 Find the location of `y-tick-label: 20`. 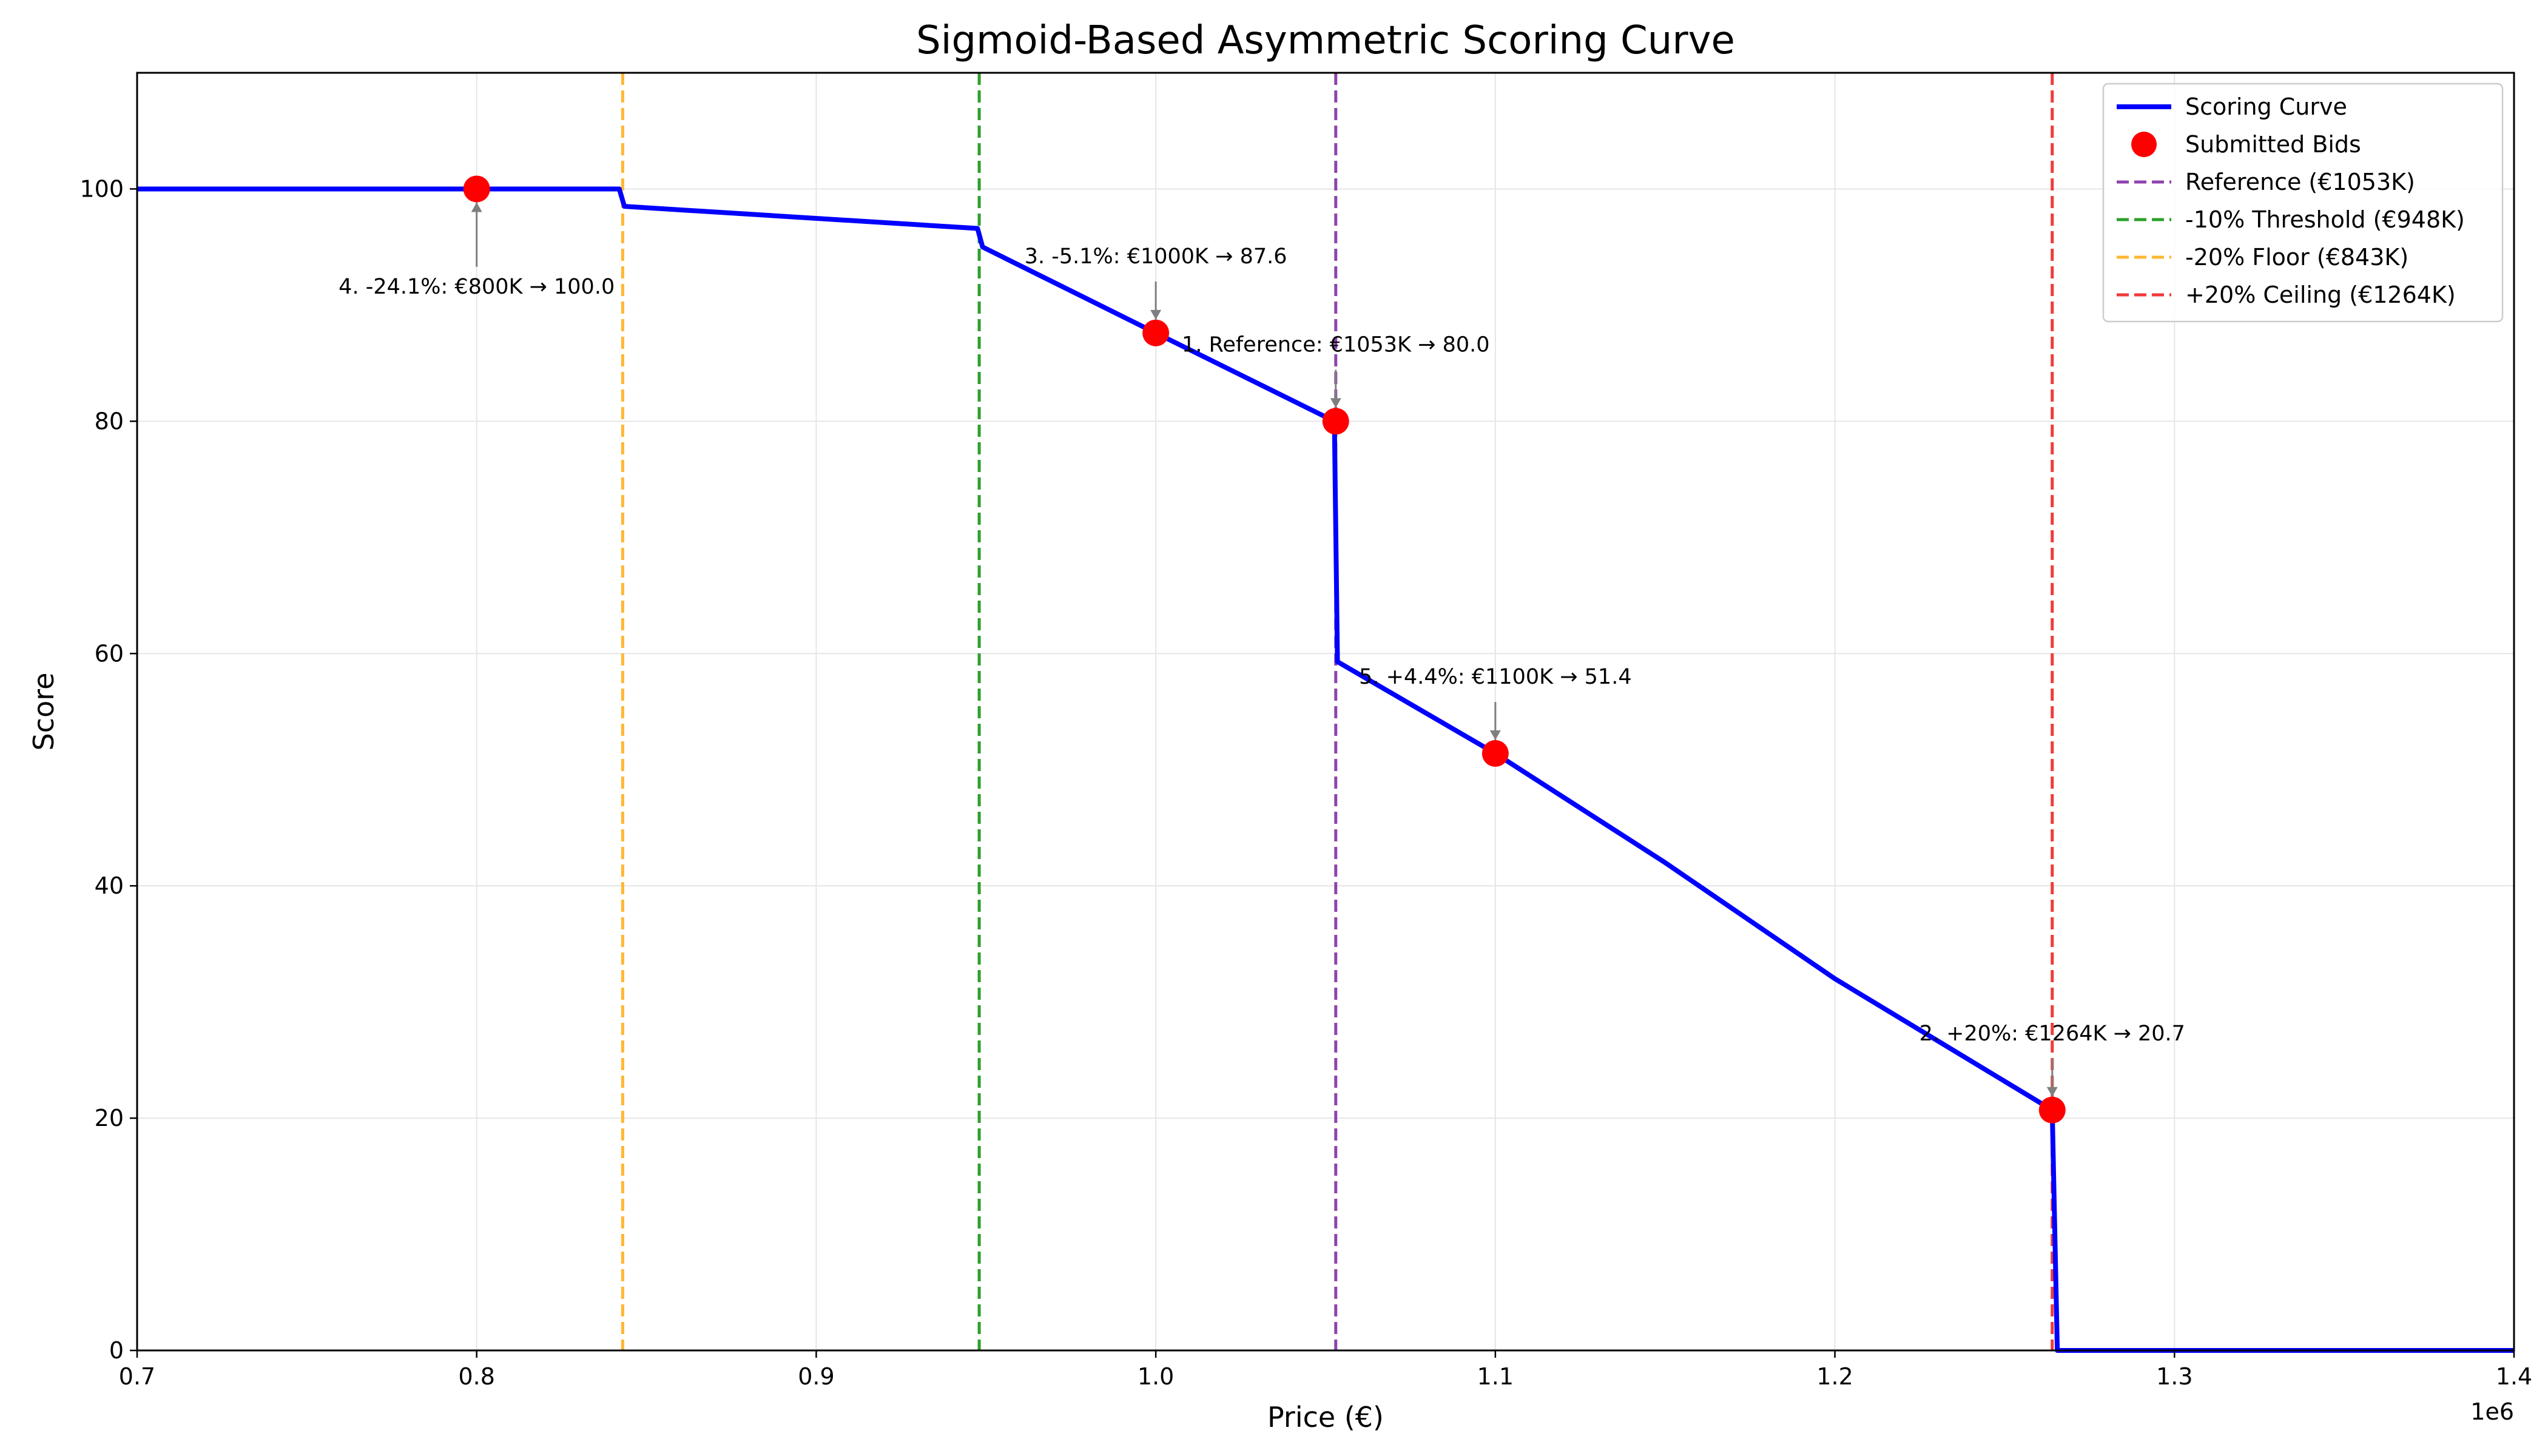

y-tick-label: 20 is located at coordinates (109, 1118).